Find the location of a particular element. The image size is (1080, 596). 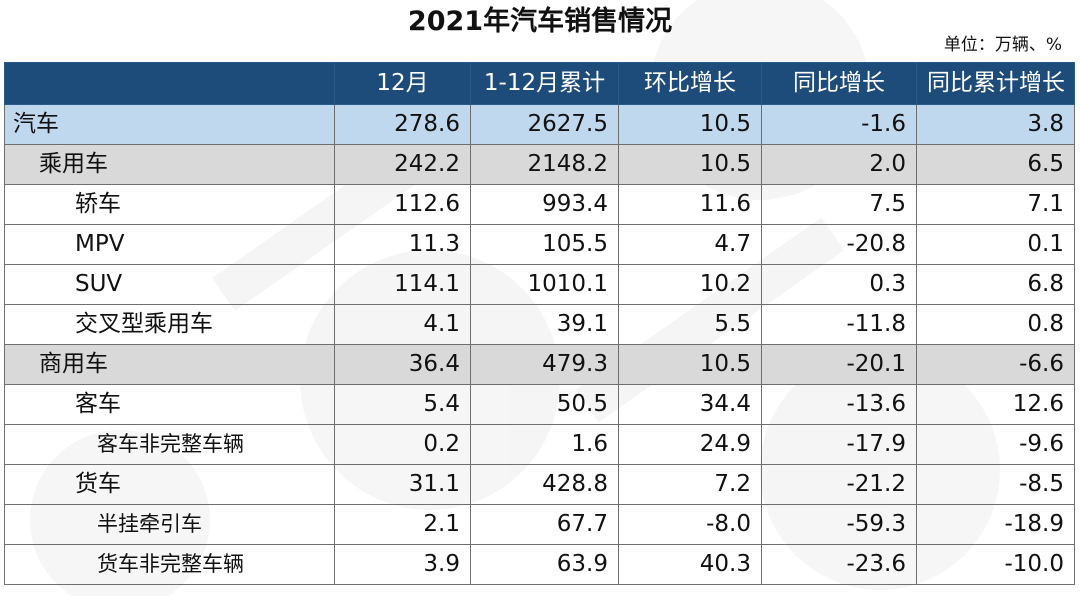

cell-mom: 7.2 is located at coordinates (690, 484).